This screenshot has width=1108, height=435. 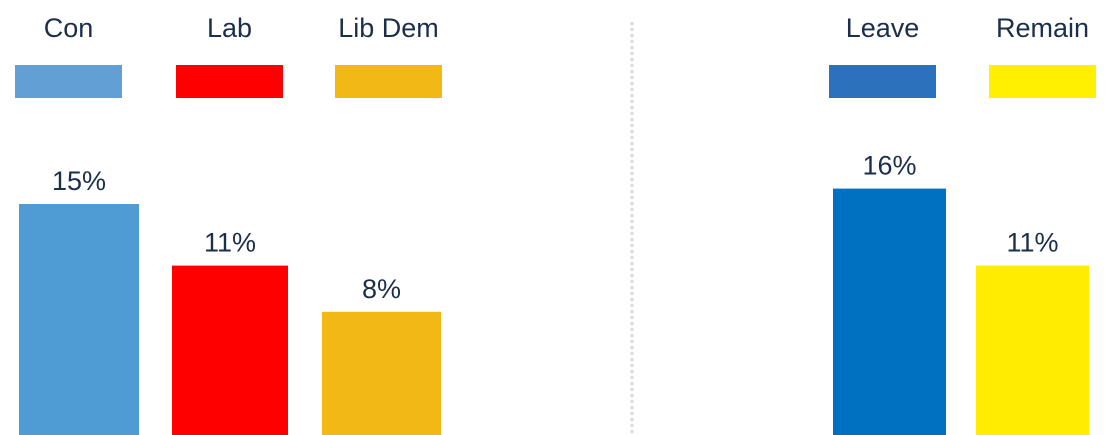 What do you see at coordinates (230, 350) in the screenshot?
I see `bar-lab` at bounding box center [230, 350].